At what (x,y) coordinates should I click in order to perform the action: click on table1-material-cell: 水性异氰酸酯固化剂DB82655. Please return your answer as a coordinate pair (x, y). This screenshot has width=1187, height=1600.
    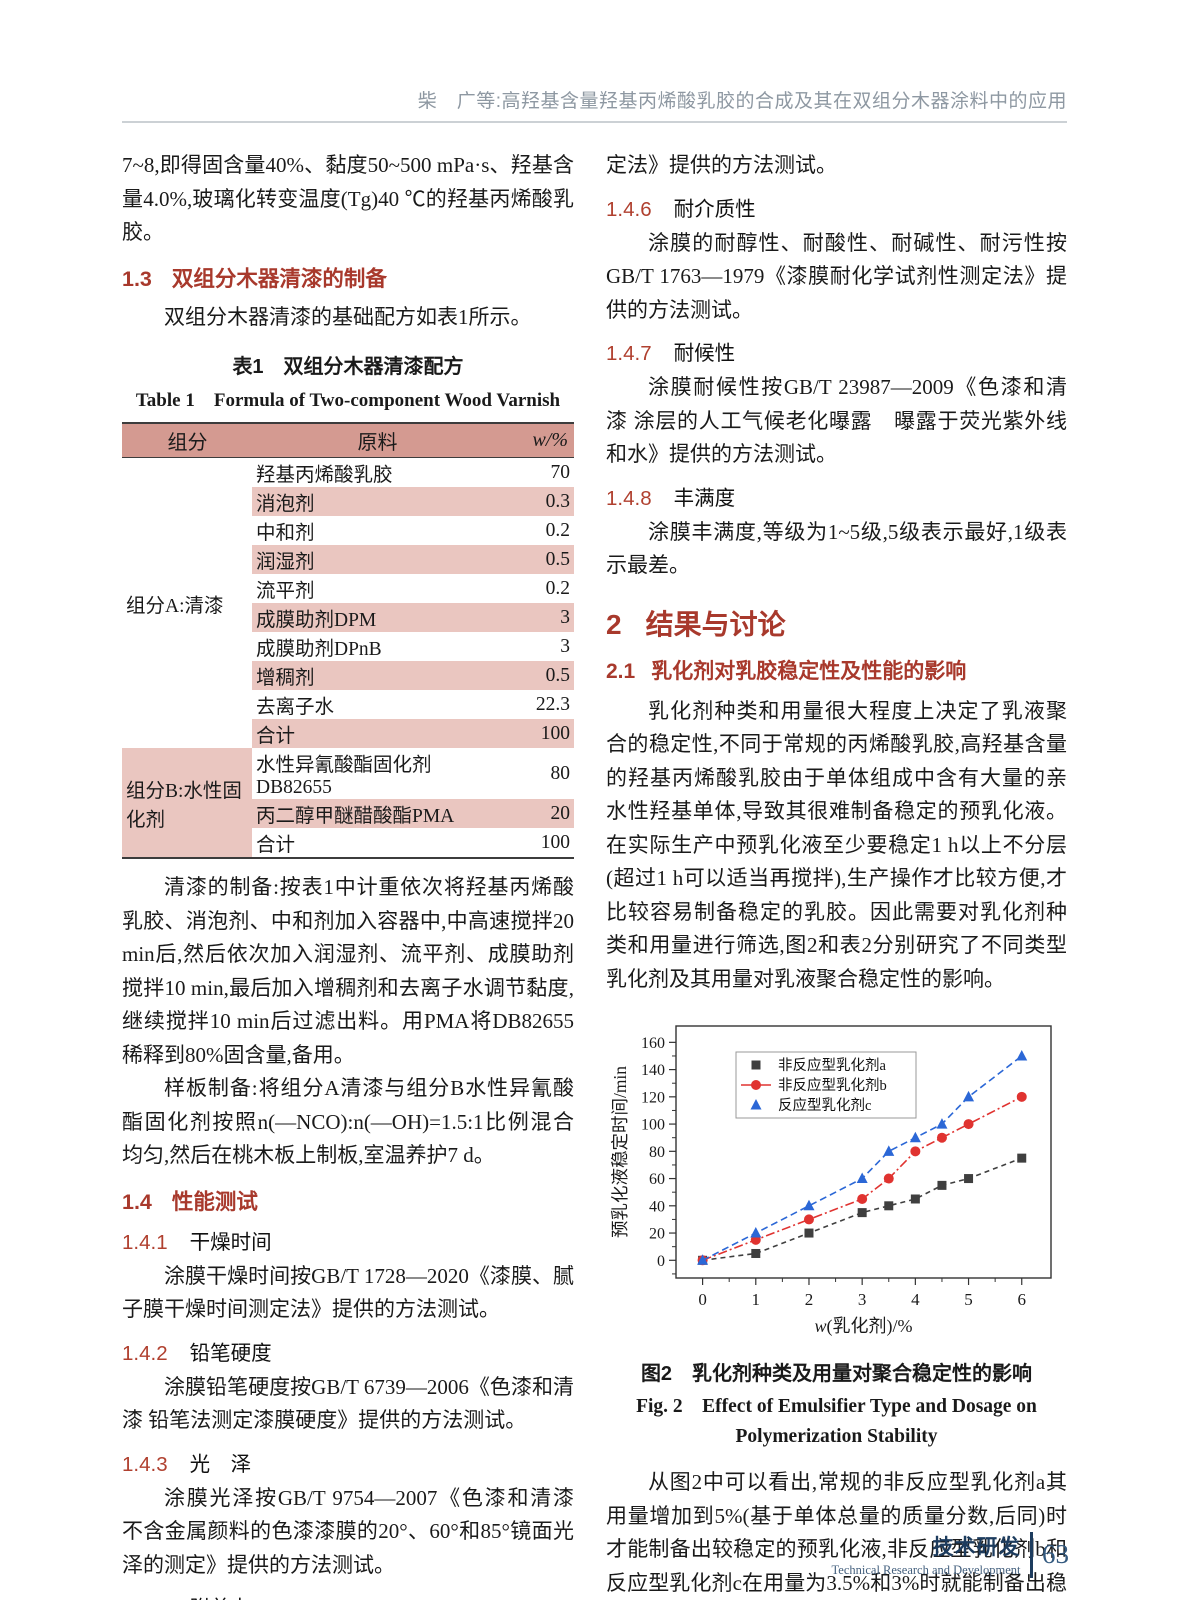
    Looking at the image, I should click on (344, 776).